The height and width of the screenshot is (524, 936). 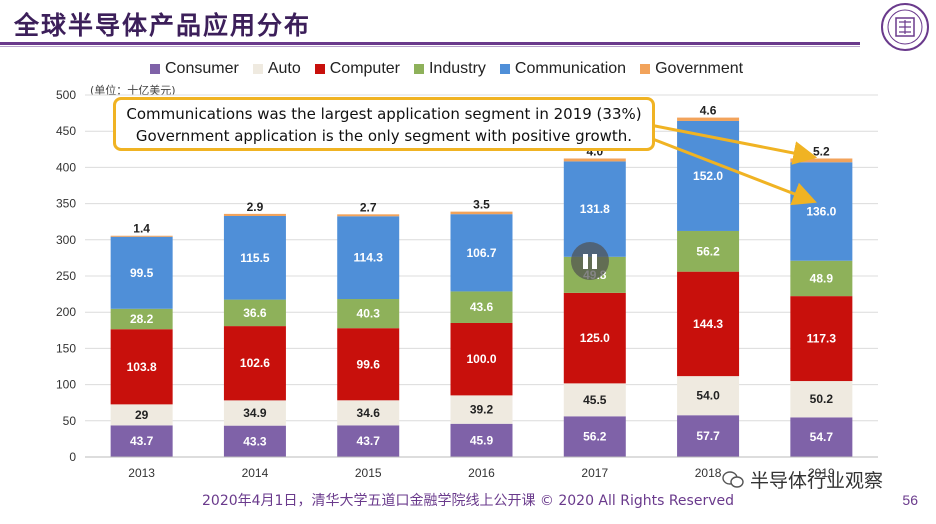 I want to click on legend-item-industry: Industry, so click(x=449, y=69).